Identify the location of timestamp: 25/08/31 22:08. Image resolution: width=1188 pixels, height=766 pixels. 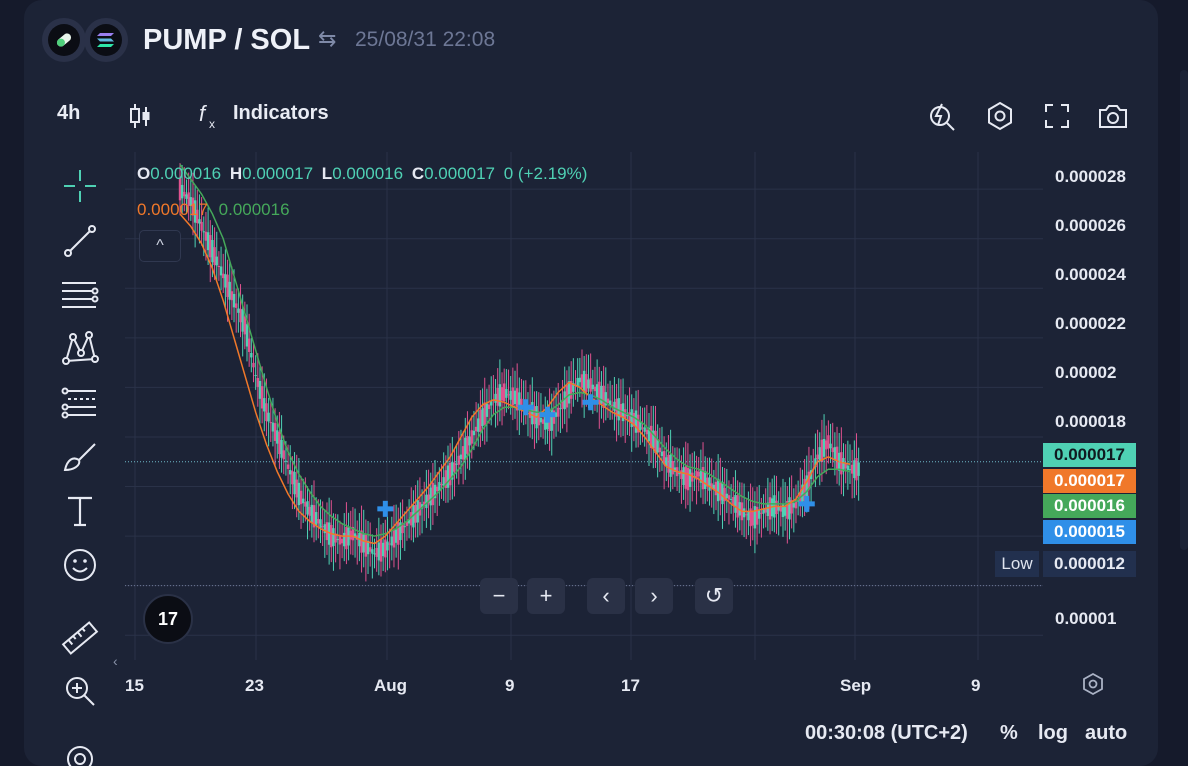
(425, 39).